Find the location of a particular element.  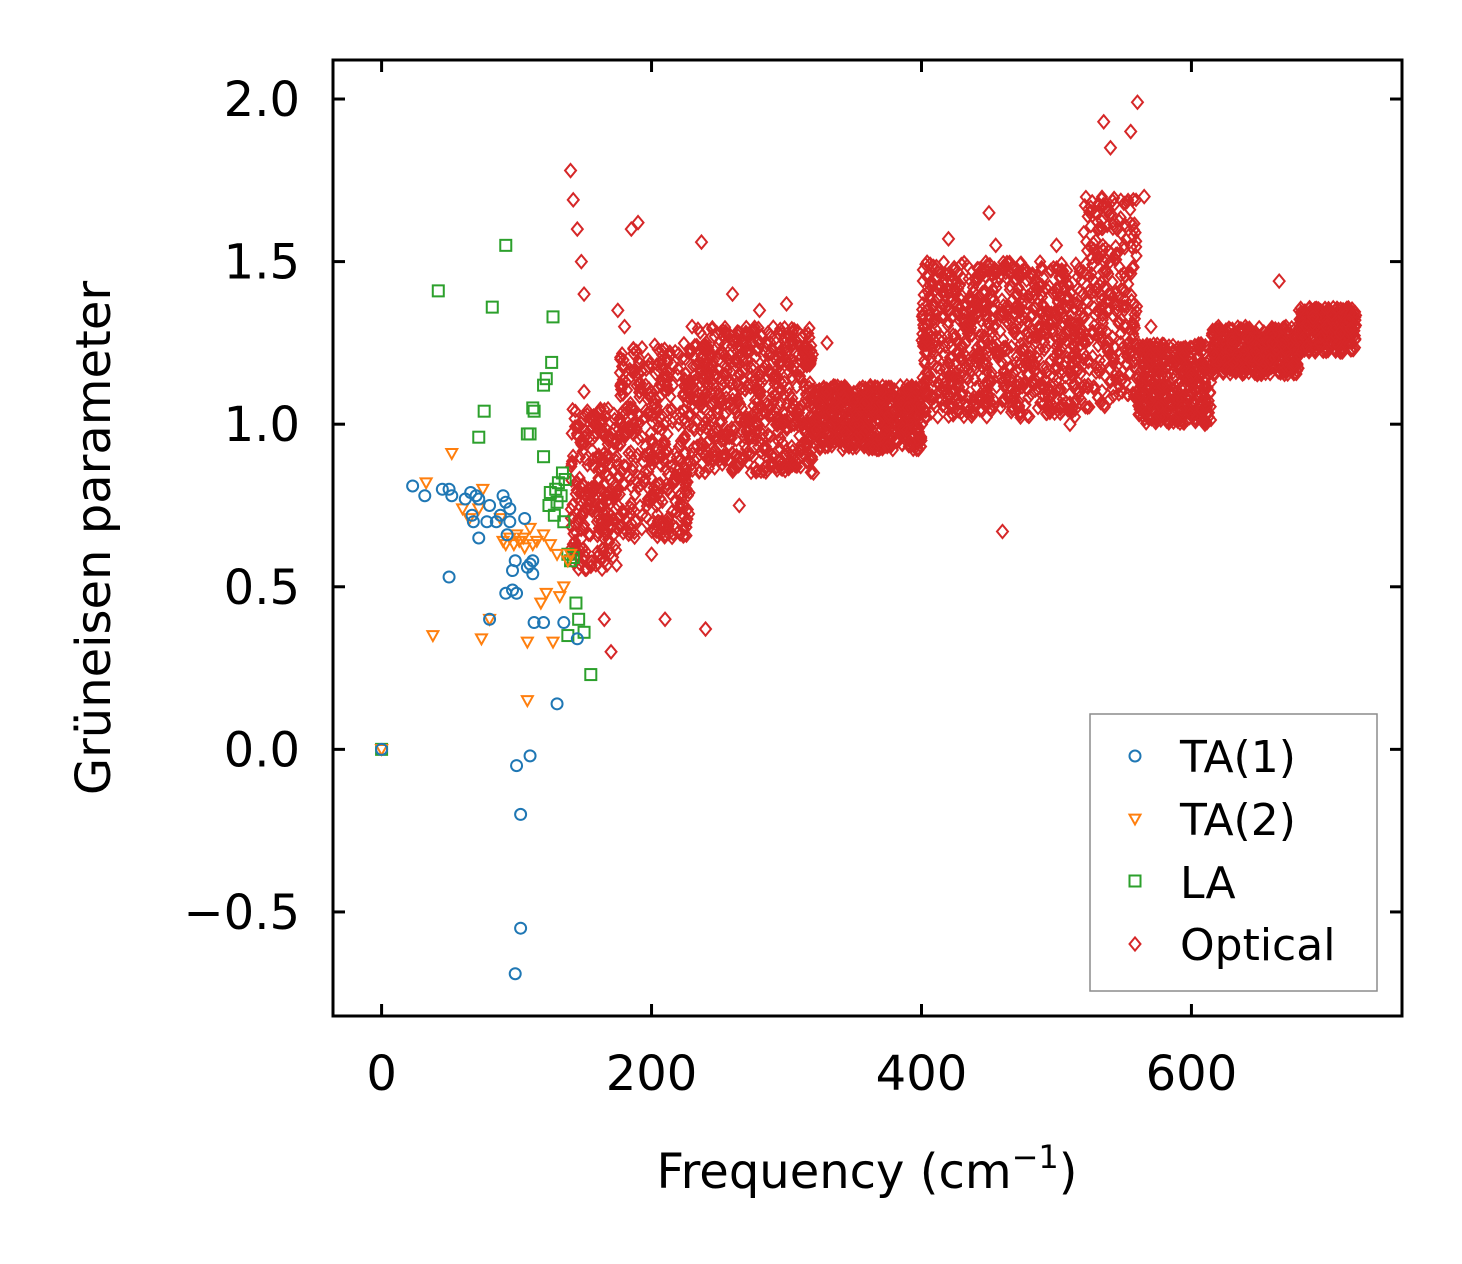

la-point is located at coordinates (576, 603).